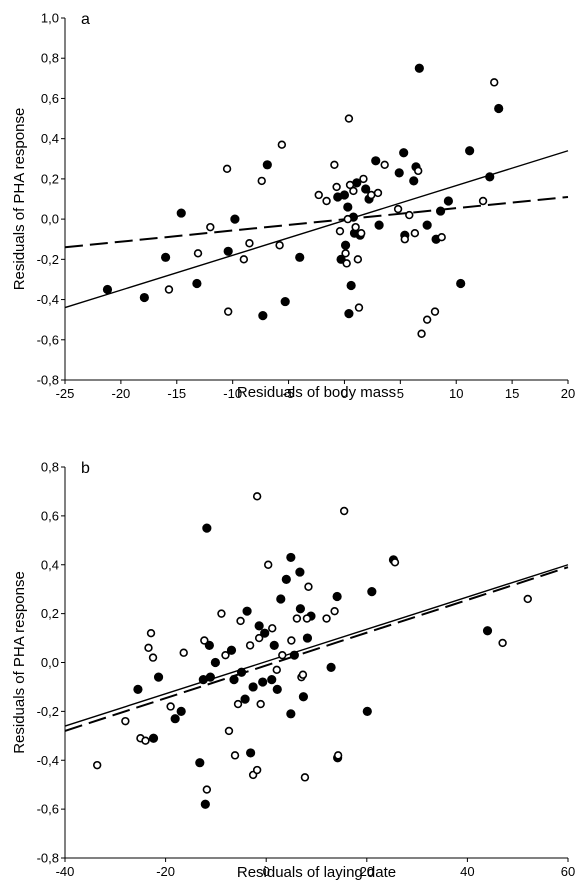 The height and width of the screenshot is (885, 587). What do you see at coordinates (456, 393) in the screenshot?
I see `x-tick-label: 10` at bounding box center [456, 393].